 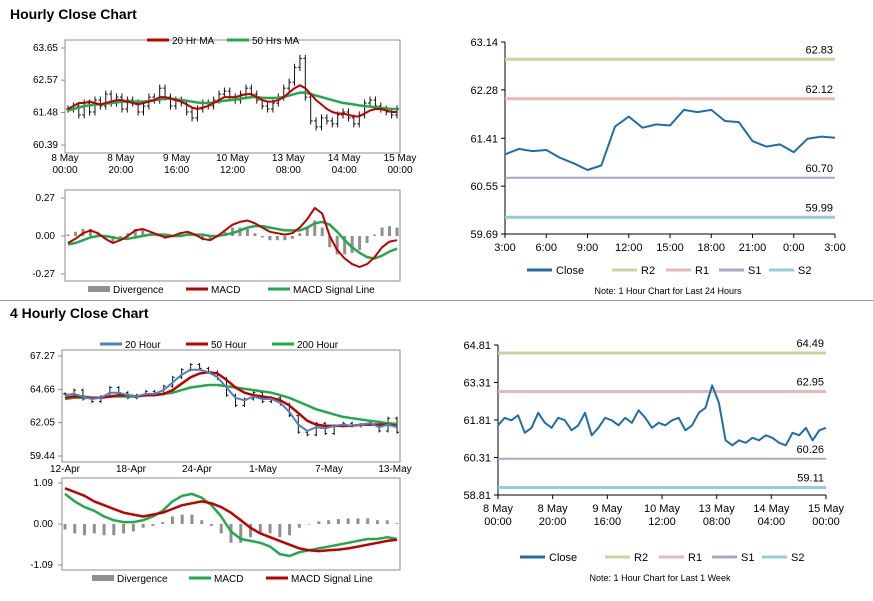 I want to click on four-hourly-price-y-tick: 64.66, so click(x=42, y=389).